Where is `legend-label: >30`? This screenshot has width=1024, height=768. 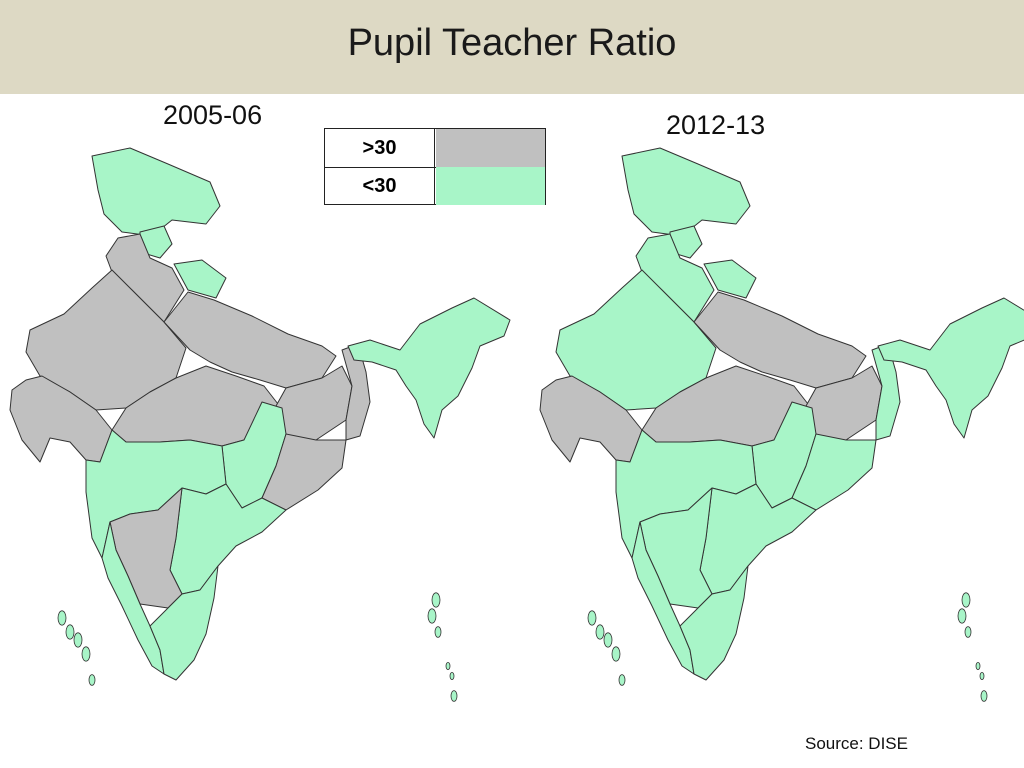
legend-label: >30 is located at coordinates (380, 148).